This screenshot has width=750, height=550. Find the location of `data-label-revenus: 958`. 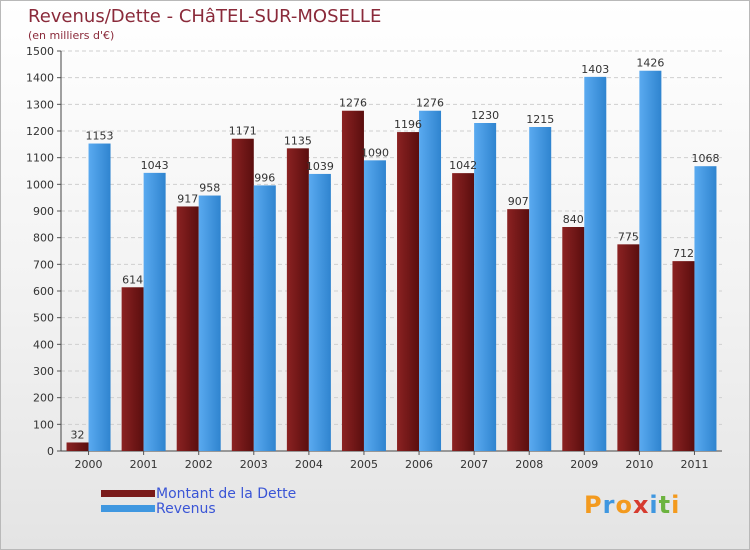

data-label-revenus: 958 is located at coordinates (209, 188).